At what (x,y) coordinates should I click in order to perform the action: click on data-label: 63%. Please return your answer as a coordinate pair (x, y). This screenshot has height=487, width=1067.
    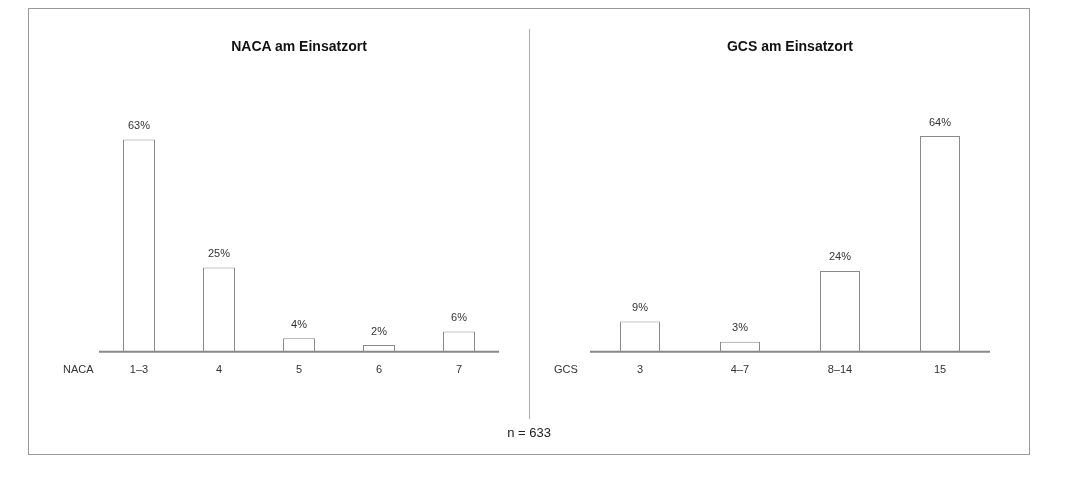
    Looking at the image, I should click on (138, 124).